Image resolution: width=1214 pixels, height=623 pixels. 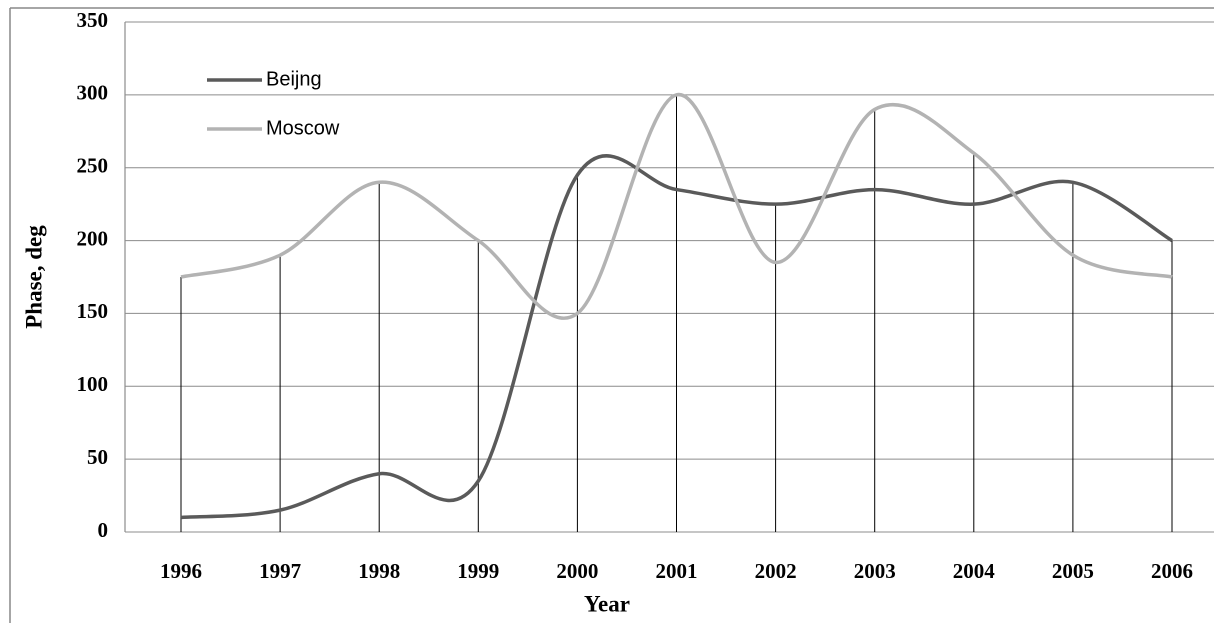 I want to click on y-tick-label: 50, so click(x=97, y=457).